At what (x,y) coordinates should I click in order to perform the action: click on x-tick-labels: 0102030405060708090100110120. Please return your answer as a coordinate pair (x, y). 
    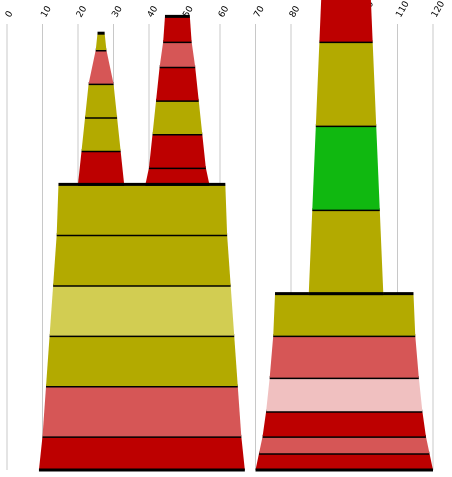
    Looking at the image, I should click on (225, 10).